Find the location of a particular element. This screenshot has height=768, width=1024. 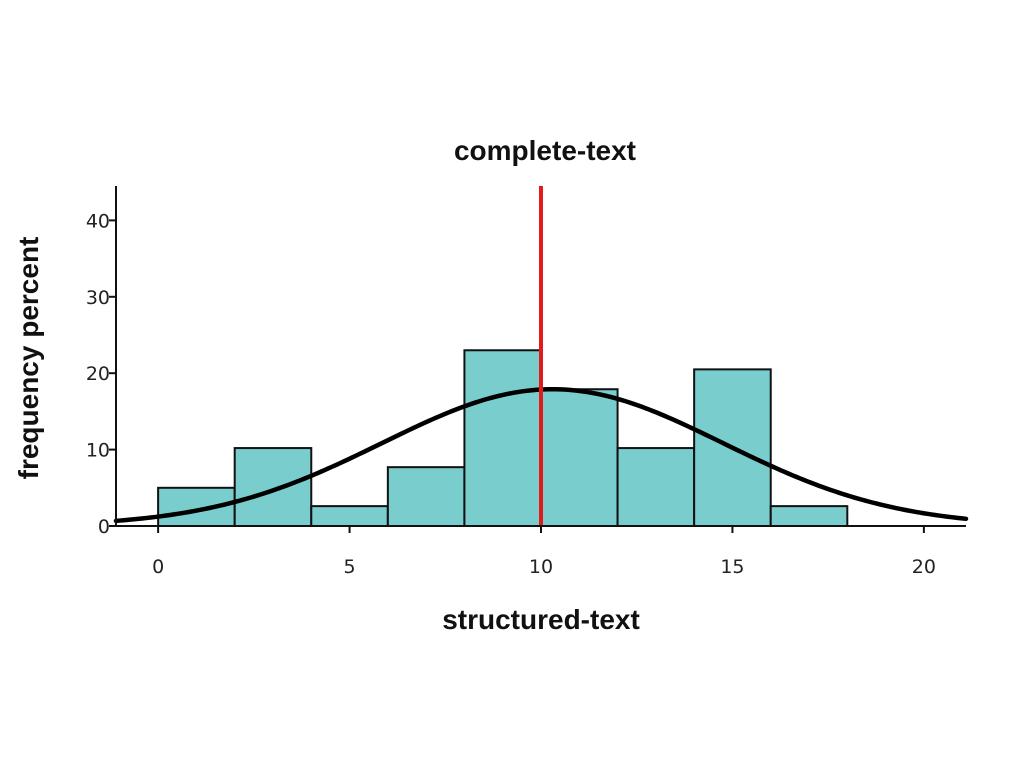

y-axis-label: frequency percent is located at coordinates (28, 358).